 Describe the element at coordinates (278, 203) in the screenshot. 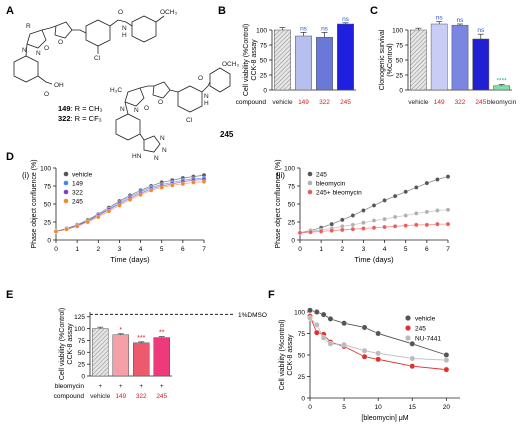

I see `y-axis-label: Phase object confluence (%)` at that location.